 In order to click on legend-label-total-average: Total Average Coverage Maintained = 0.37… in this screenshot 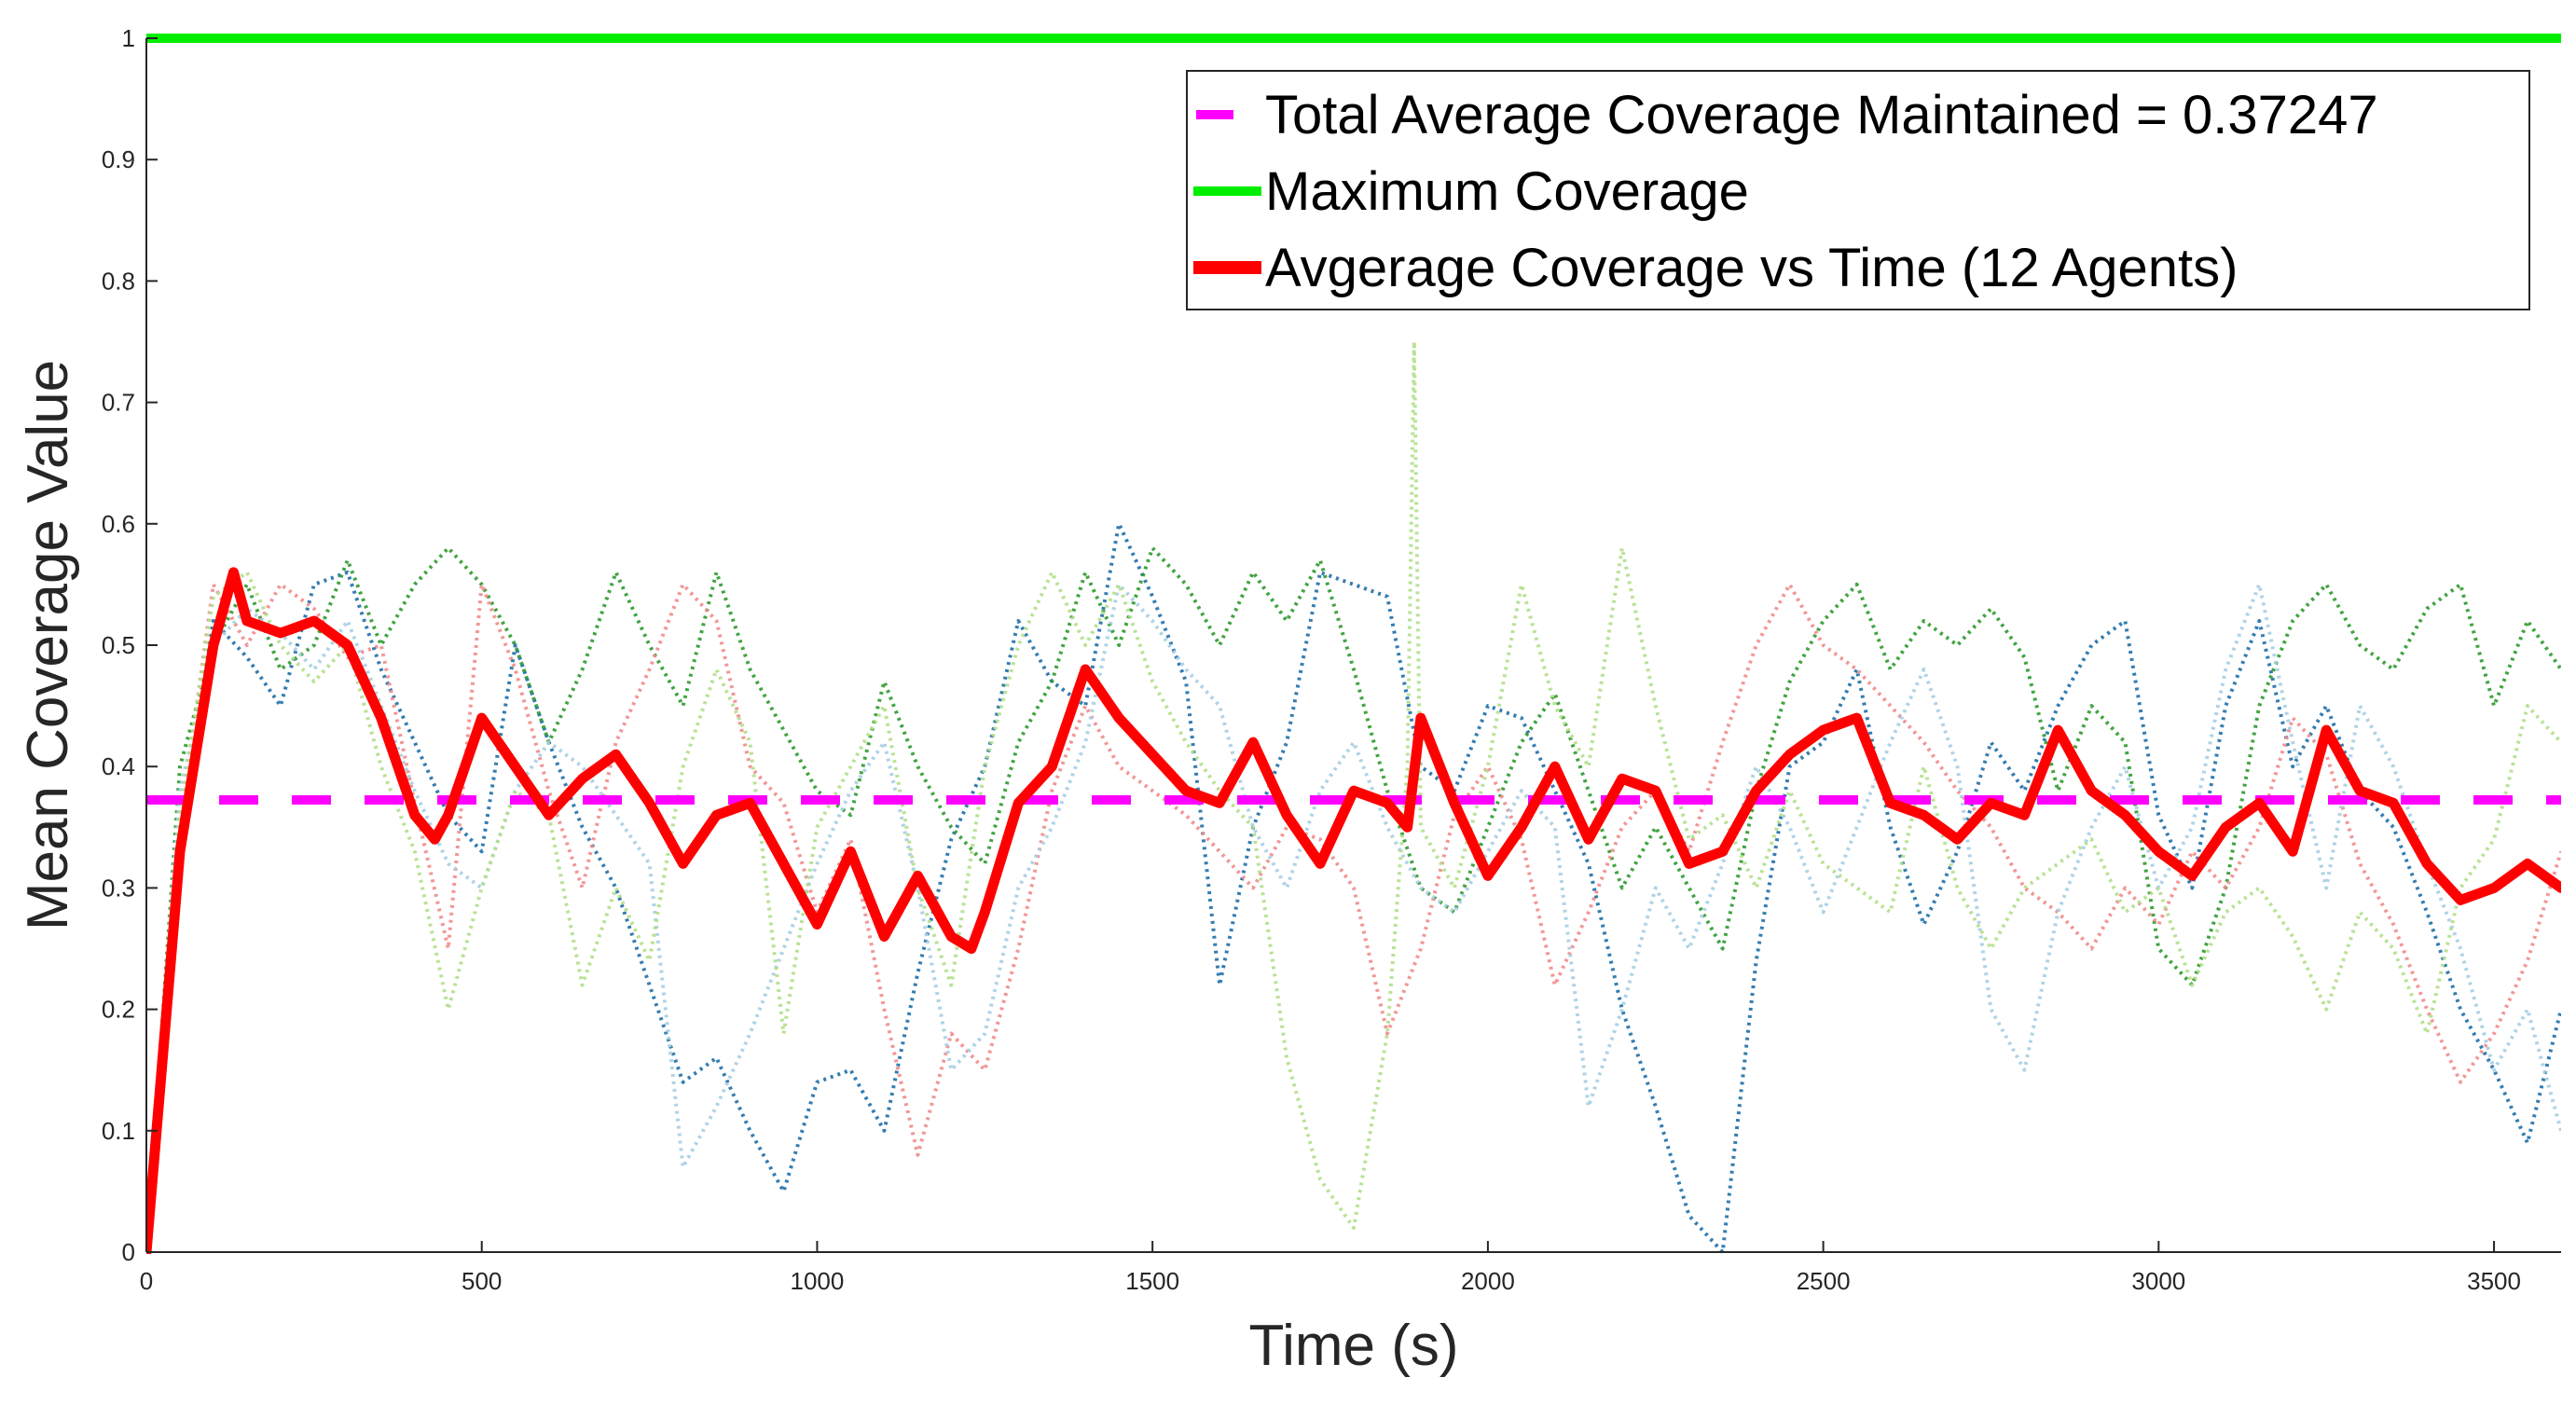, I will do `click(1821, 115)`.